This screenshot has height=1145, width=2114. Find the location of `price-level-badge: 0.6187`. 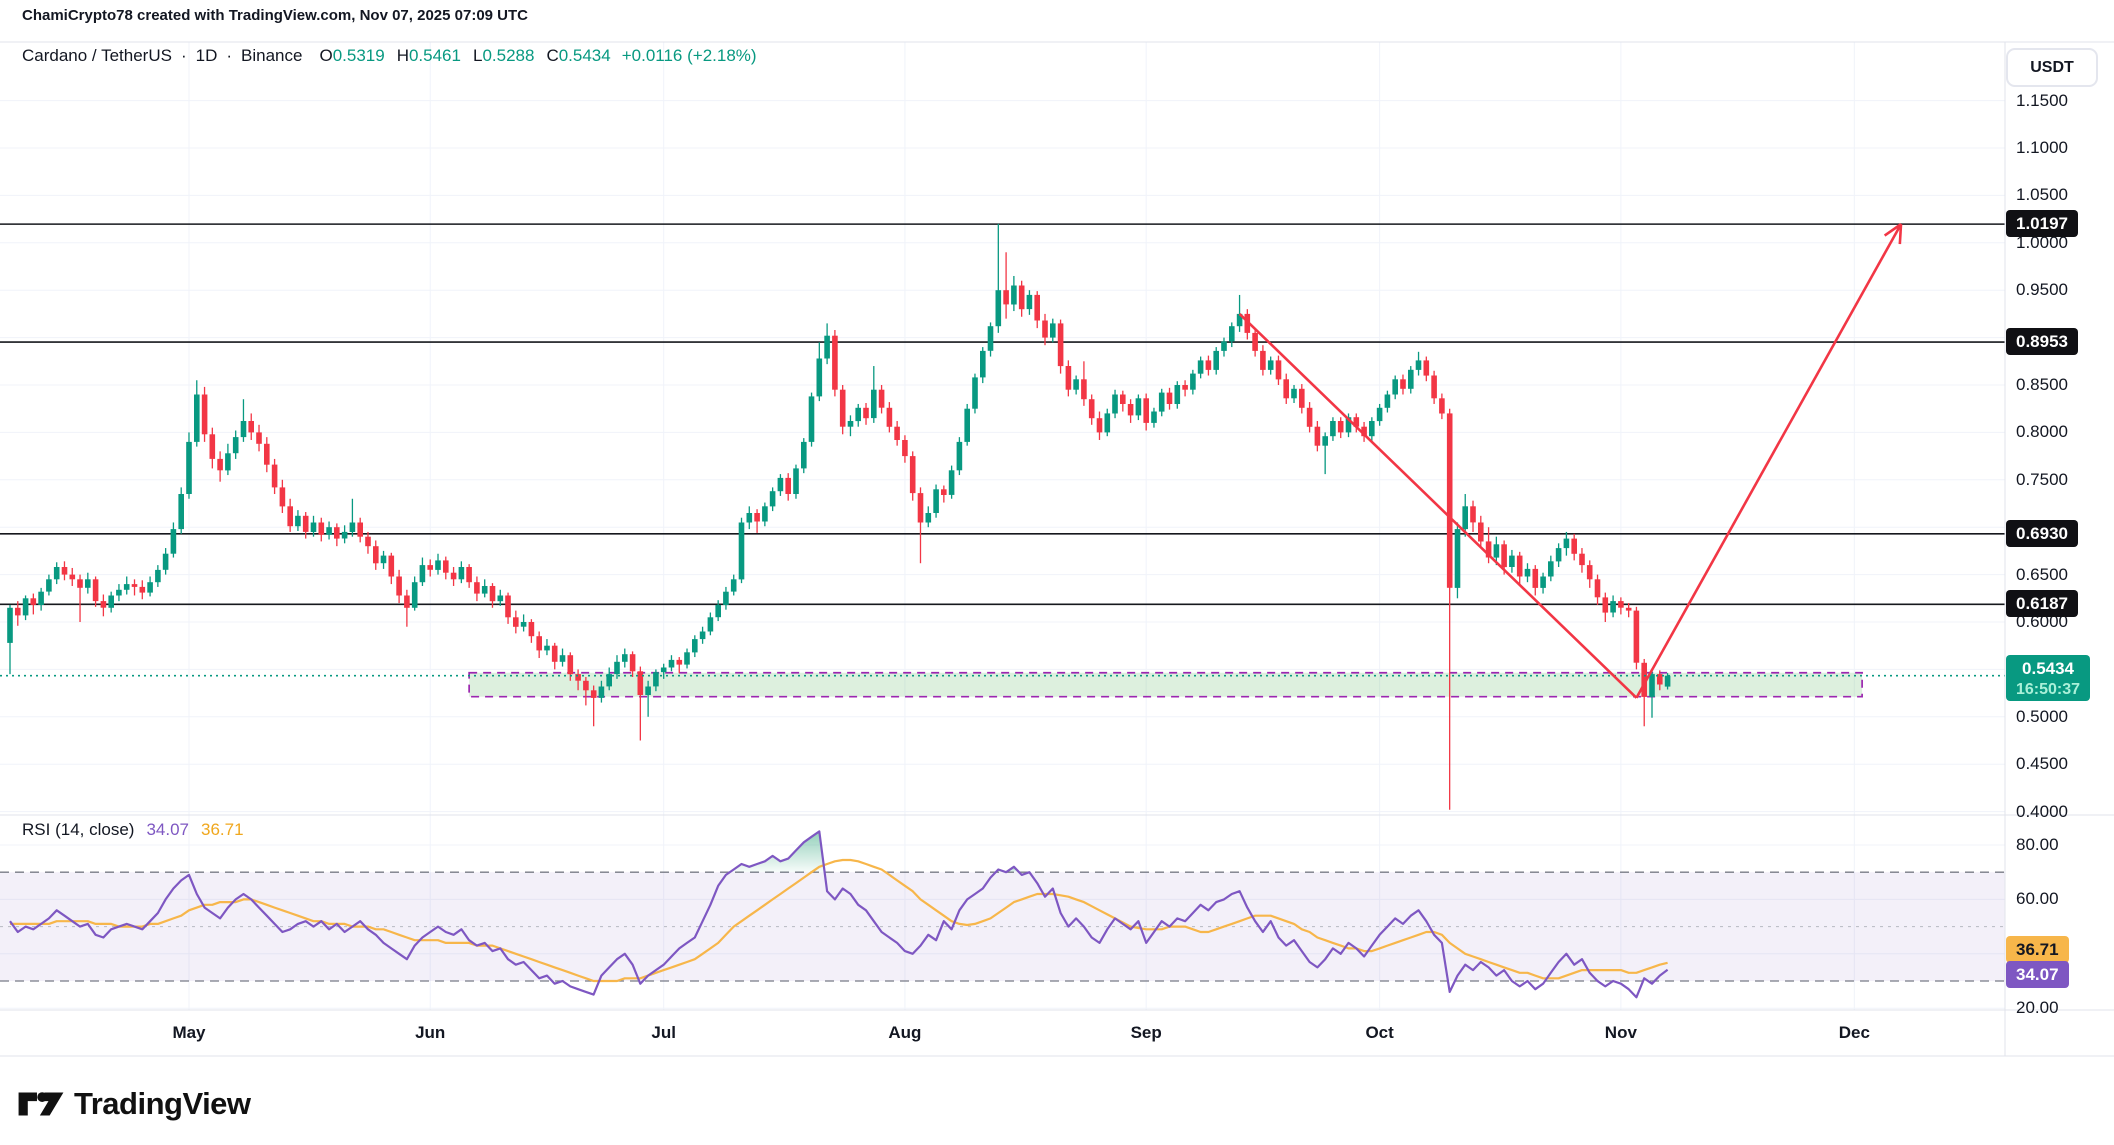

price-level-badge: 0.6187 is located at coordinates (2042, 604).